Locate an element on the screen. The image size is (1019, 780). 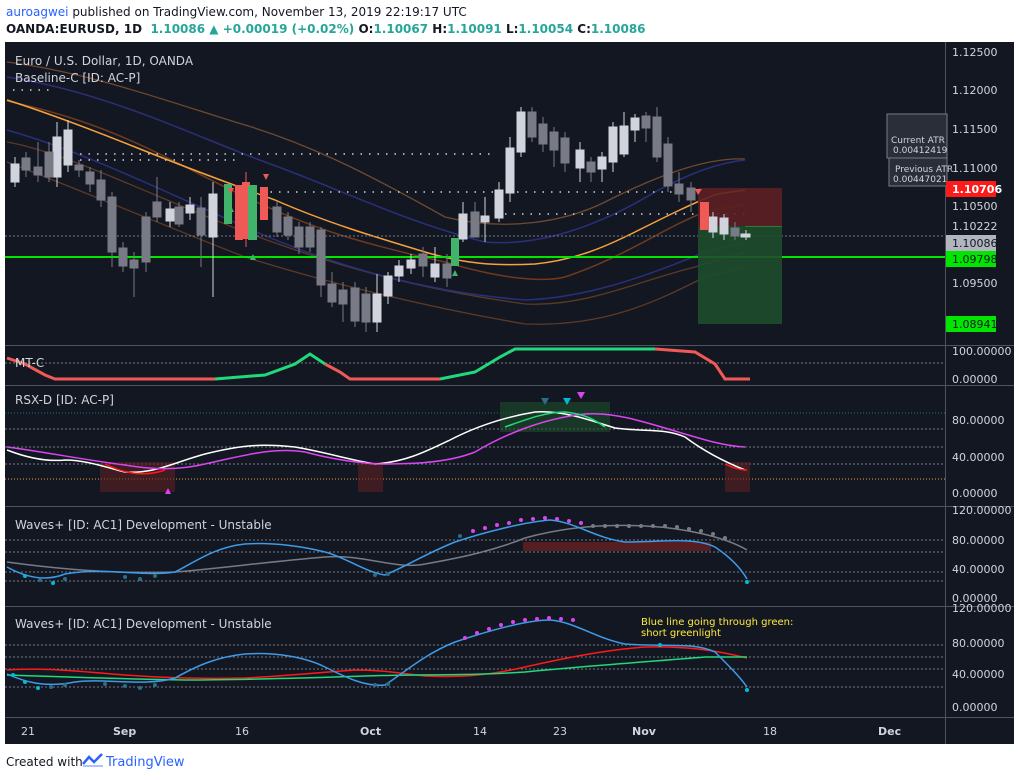
last-price: 1.10086 is located at coordinates (178, 29).